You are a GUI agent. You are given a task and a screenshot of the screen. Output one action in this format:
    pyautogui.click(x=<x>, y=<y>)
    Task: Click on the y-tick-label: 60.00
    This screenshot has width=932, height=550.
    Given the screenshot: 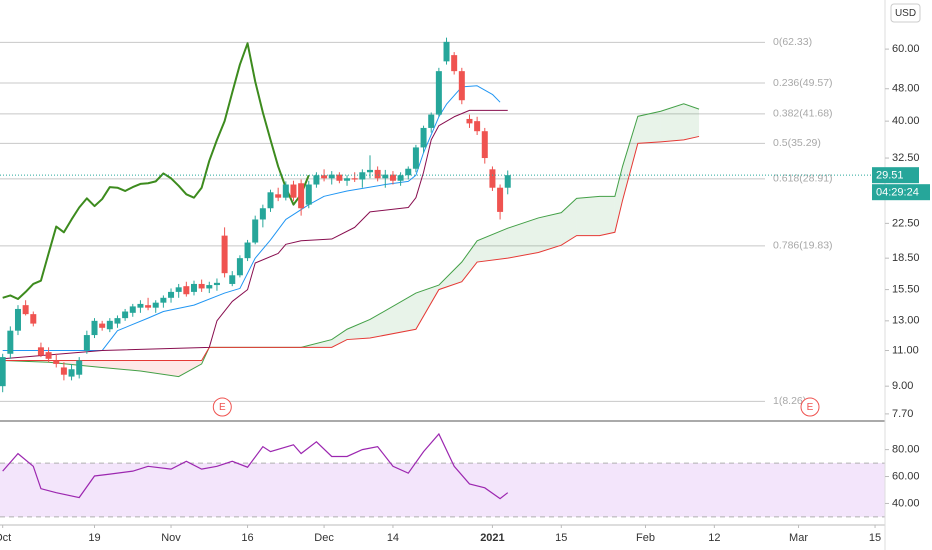 What is the action you would take?
    pyautogui.click(x=906, y=49)
    